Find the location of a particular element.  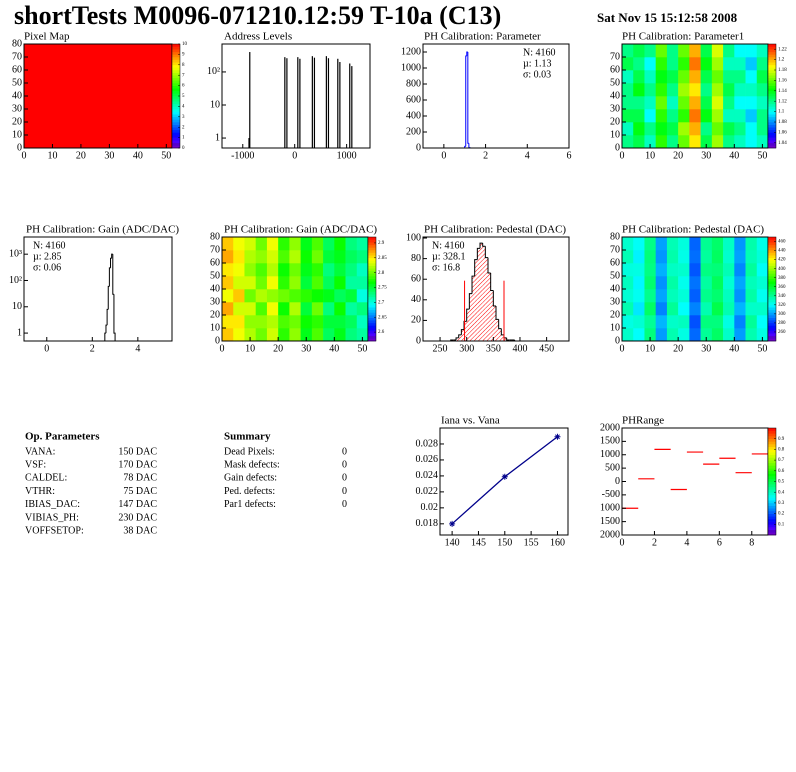

y-tick-label: 10 is located at coordinates (215, 327).